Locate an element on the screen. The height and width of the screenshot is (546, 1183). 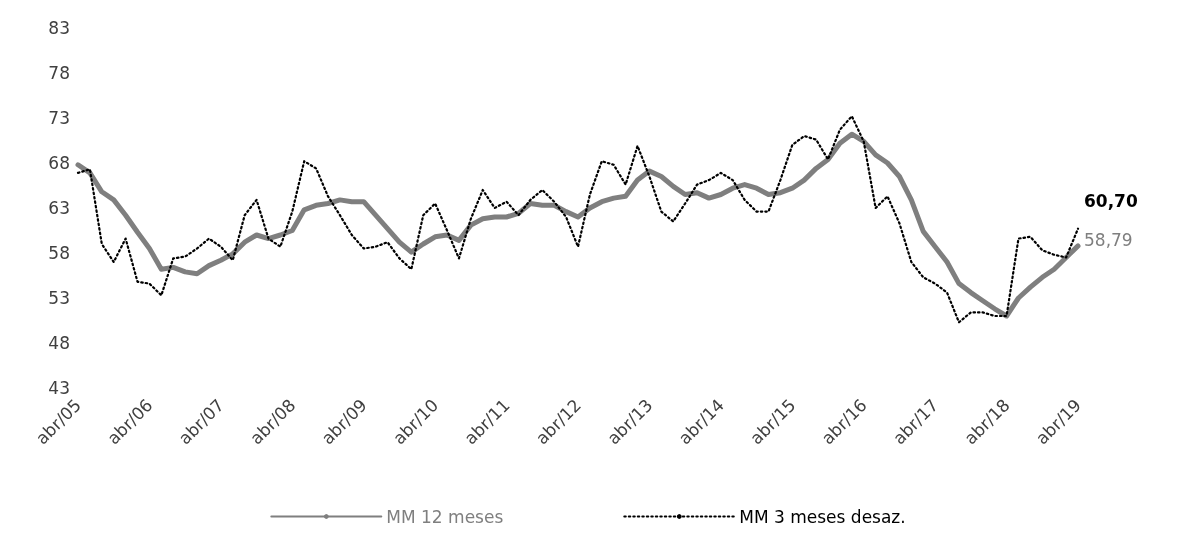
y-tick-label: 58 is located at coordinates (59, 253).